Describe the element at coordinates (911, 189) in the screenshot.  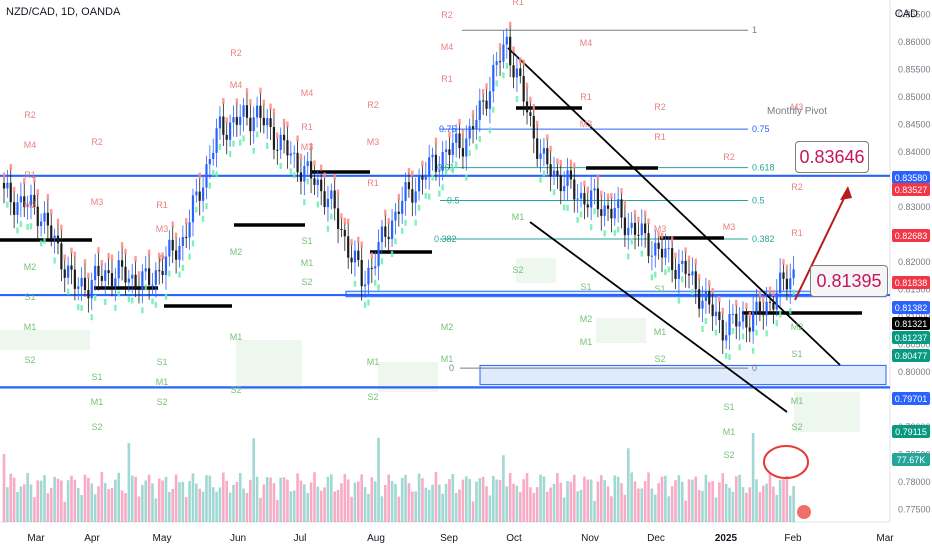
I see `price-tag: 0.83527` at that location.